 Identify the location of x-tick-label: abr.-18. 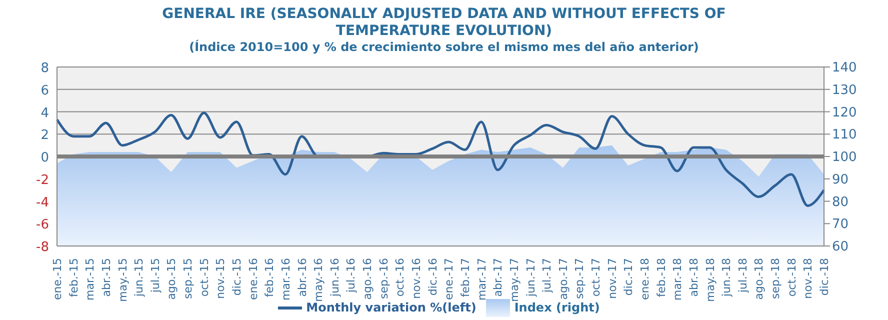
(693, 277).